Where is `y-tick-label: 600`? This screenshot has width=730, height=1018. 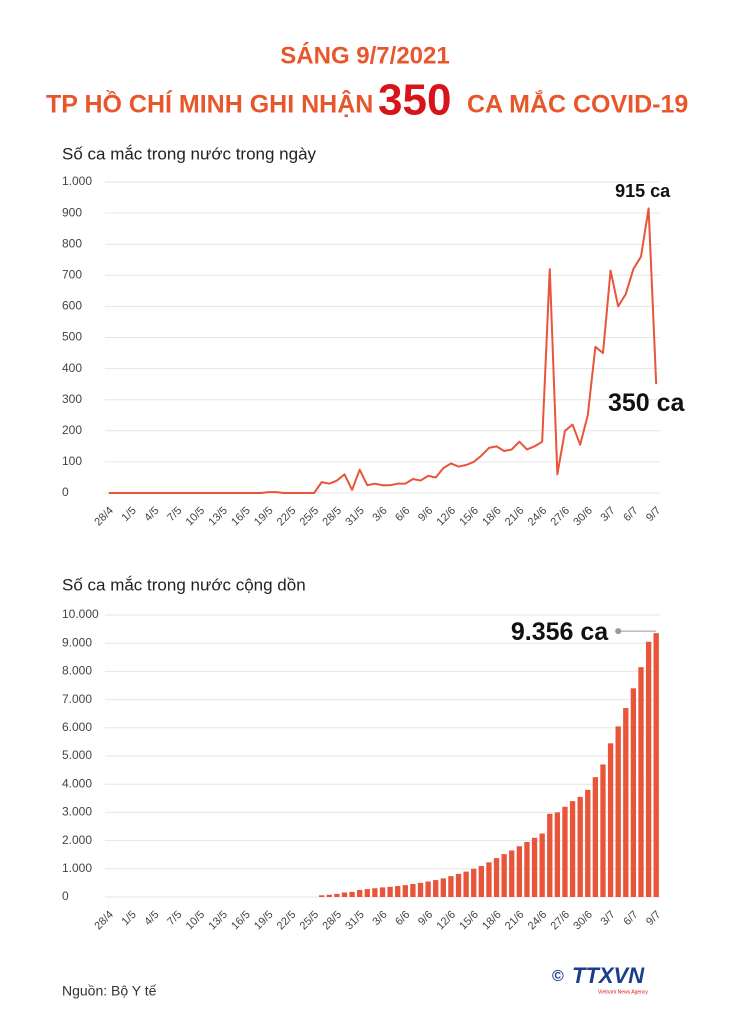
y-tick-label: 600 is located at coordinates (72, 306).